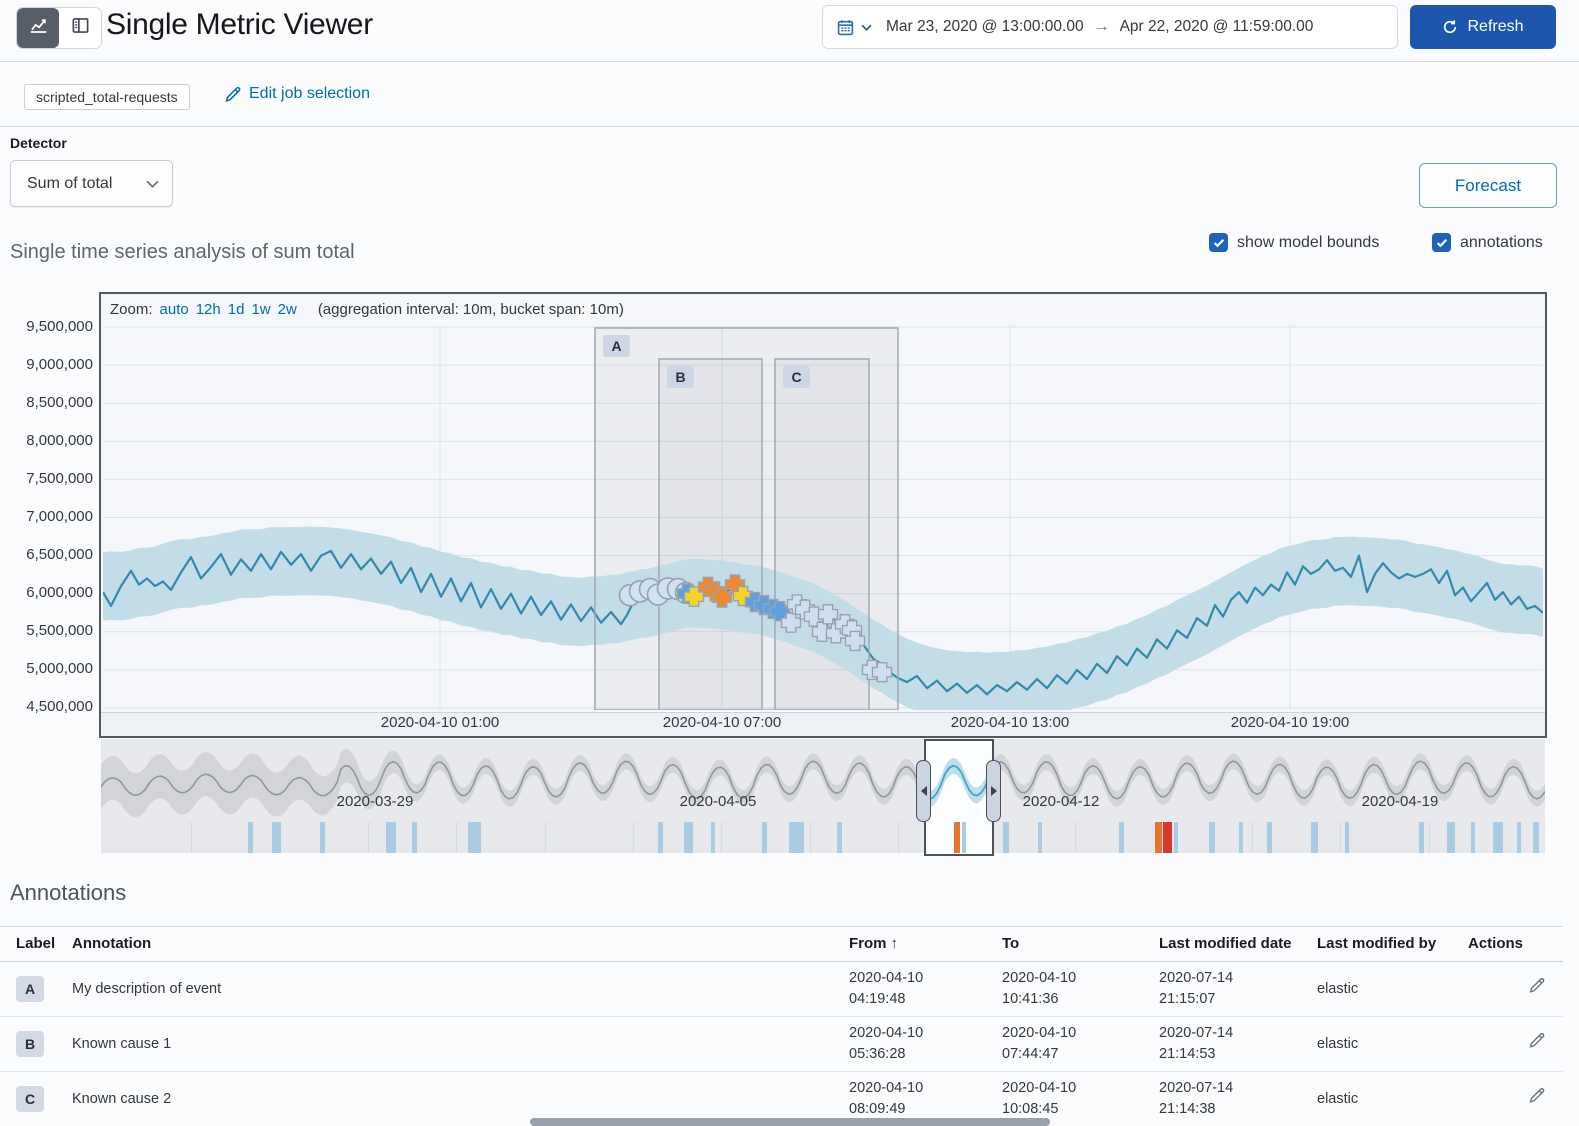 This screenshot has height=1126, width=1579. I want to click on zoom-12h-link: 12h, so click(208, 309).